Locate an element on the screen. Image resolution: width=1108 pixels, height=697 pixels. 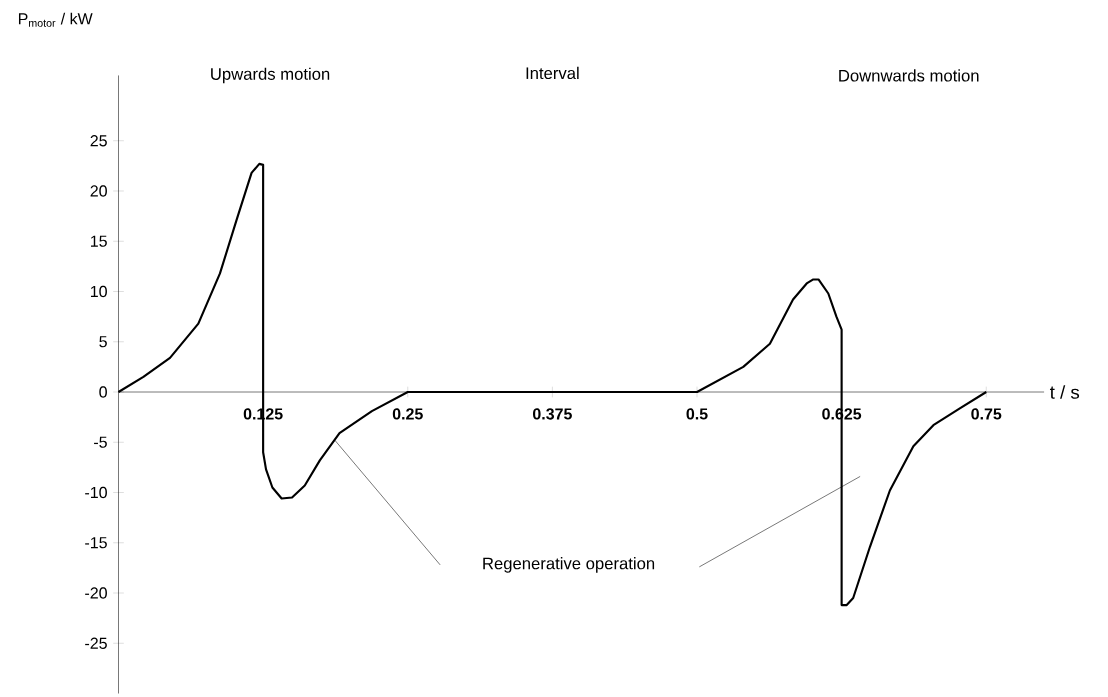
x-tick-label: 0.5 is located at coordinates (697, 414).